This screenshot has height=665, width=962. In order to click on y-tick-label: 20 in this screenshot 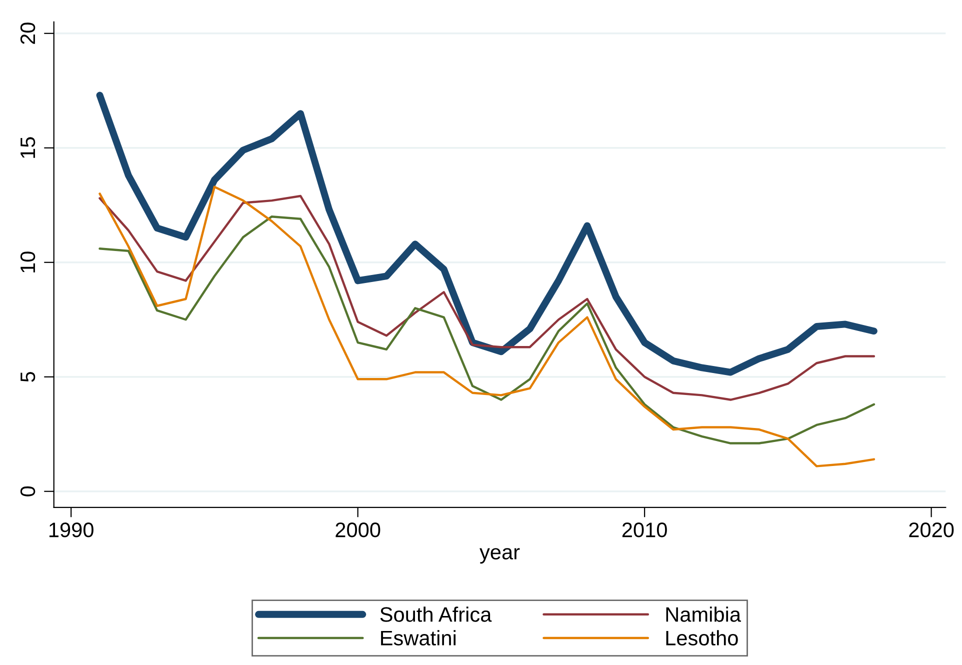, I will do `click(28, 33)`.